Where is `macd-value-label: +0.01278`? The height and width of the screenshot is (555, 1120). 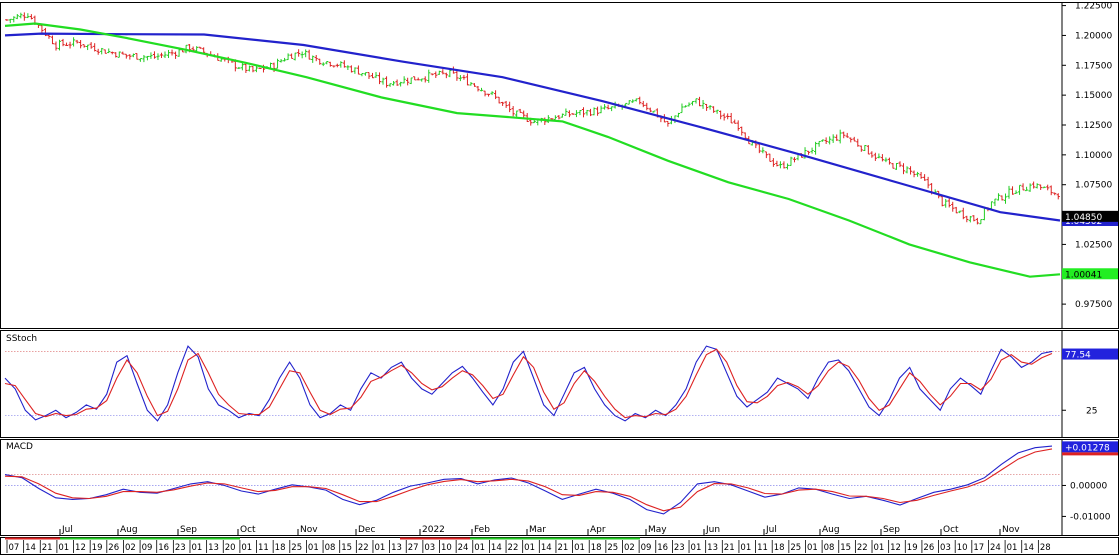
macd-value-label: +0.01278 is located at coordinates (1087, 448).